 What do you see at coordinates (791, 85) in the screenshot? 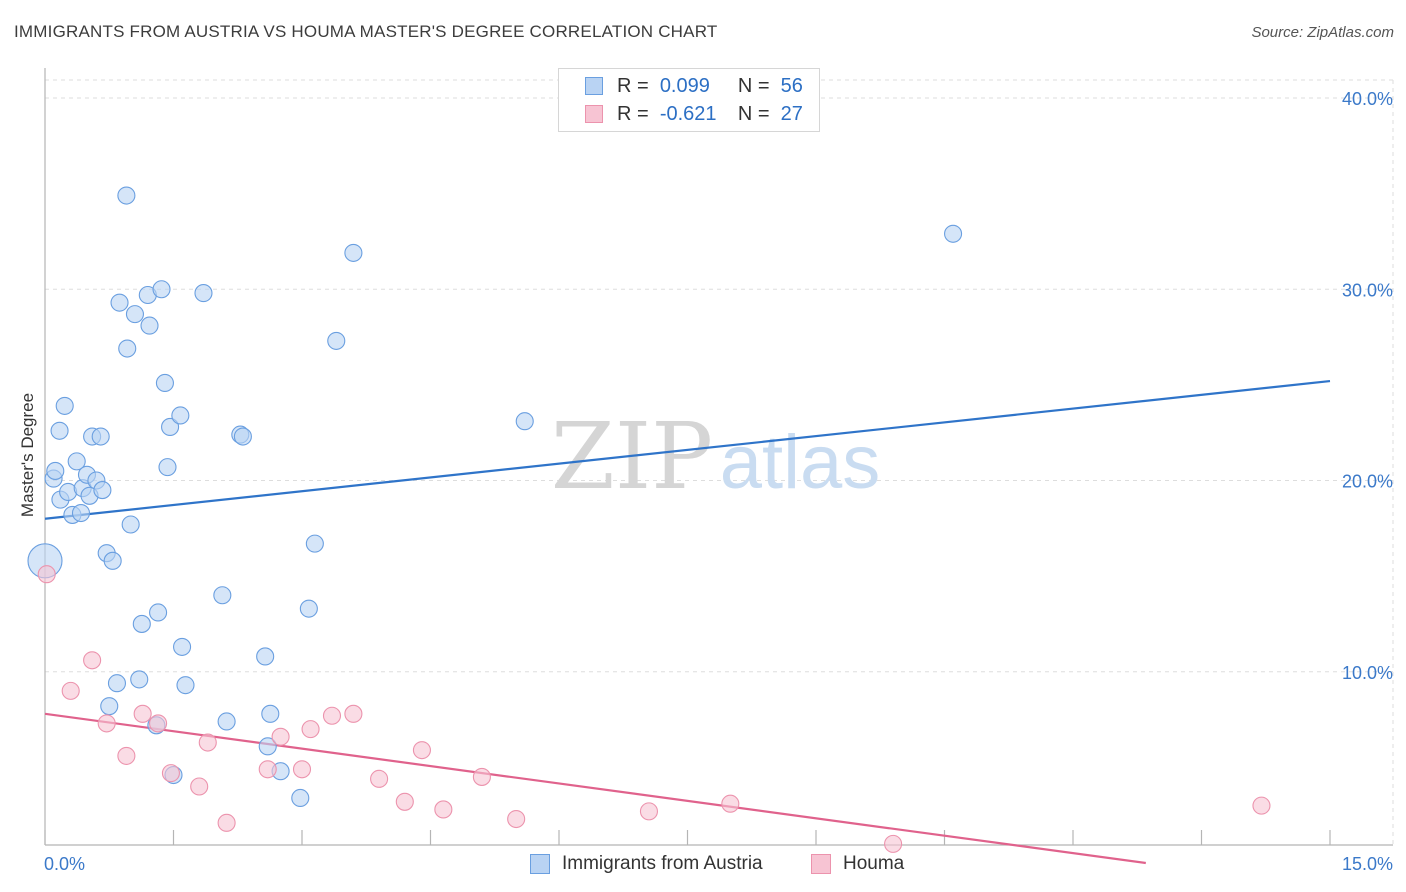
I see `austria-n-value: 56` at bounding box center [791, 85].